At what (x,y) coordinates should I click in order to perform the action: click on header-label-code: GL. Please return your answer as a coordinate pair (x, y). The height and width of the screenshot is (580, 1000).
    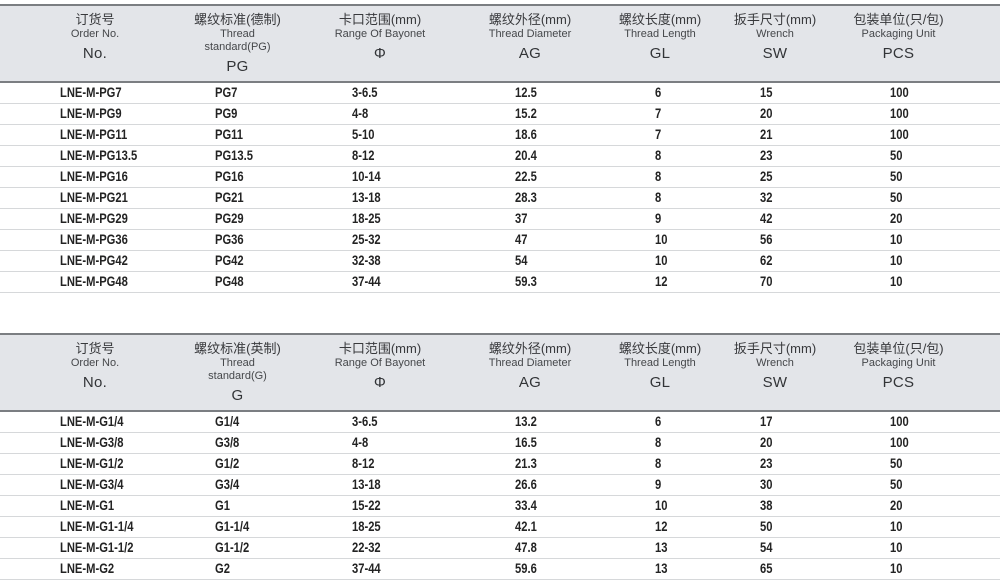
    Looking at the image, I should click on (660, 53).